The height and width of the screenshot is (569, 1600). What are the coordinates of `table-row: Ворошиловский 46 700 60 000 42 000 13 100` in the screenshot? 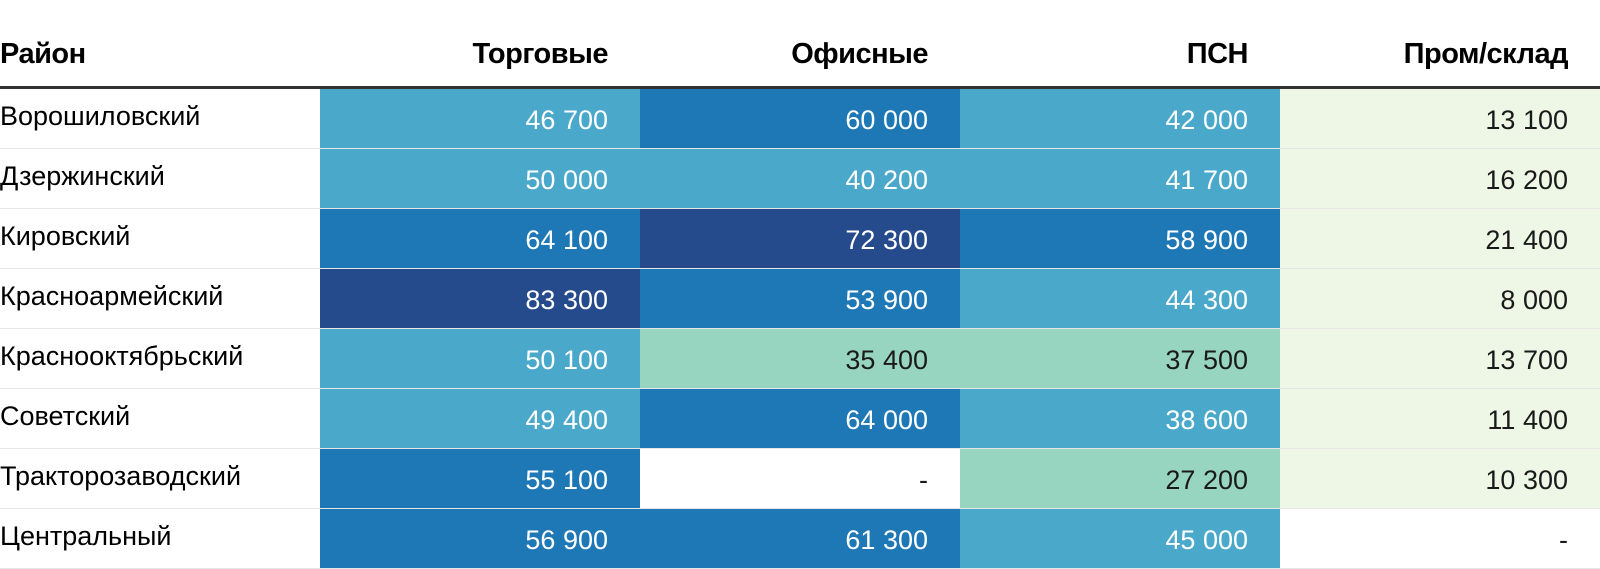 It's located at (800, 118).